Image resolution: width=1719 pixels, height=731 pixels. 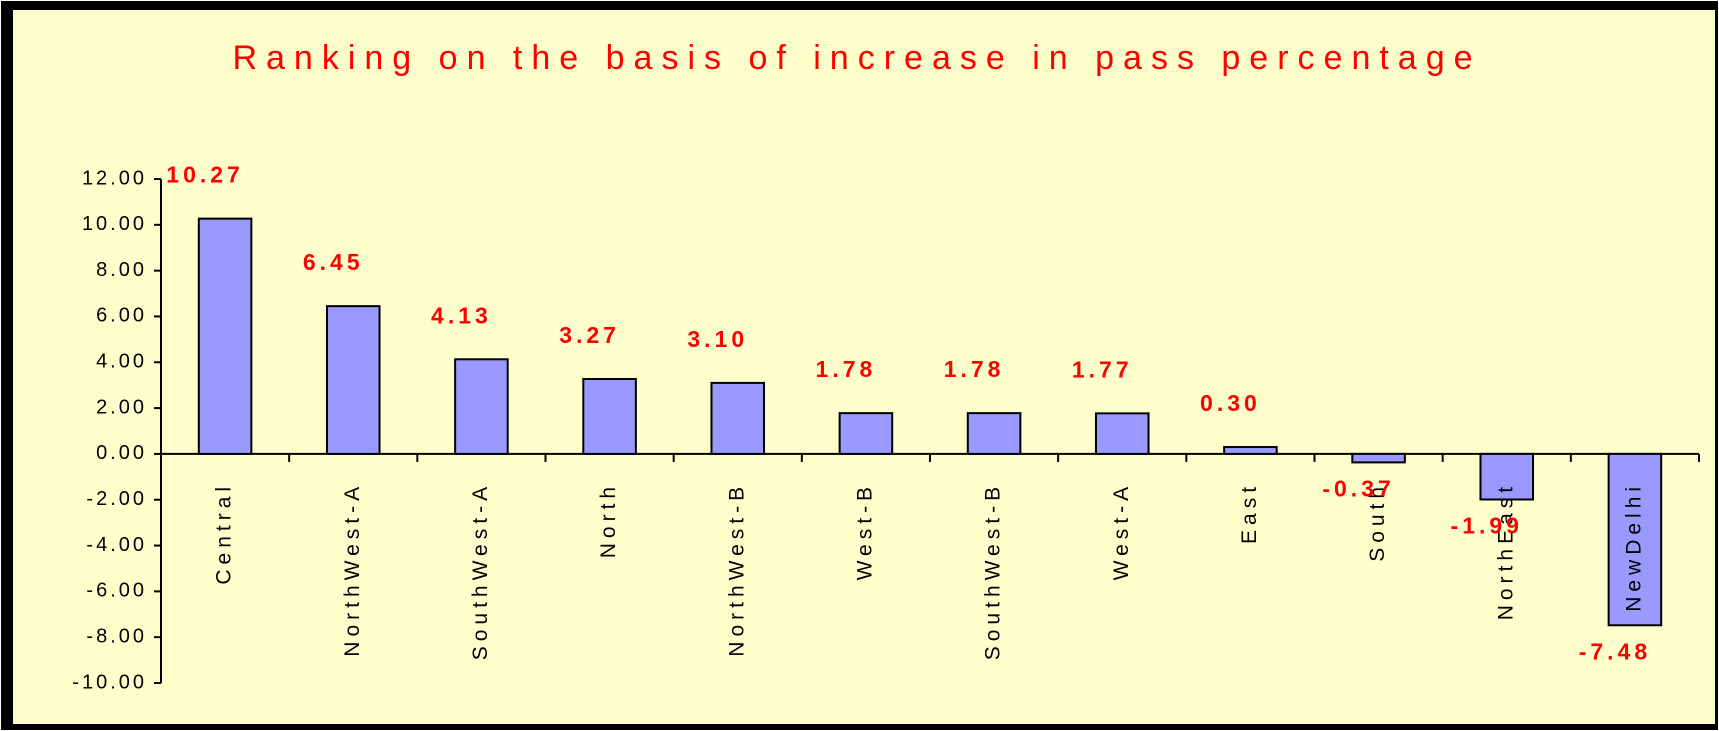 What do you see at coordinates (1633, 547) in the screenshot?
I see `x-tick-label: NewDelhi` at bounding box center [1633, 547].